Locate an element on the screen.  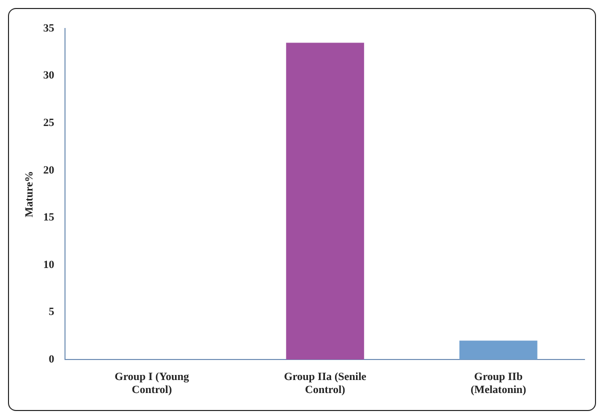
y-tick-label: 25 is located at coordinates (49, 123).